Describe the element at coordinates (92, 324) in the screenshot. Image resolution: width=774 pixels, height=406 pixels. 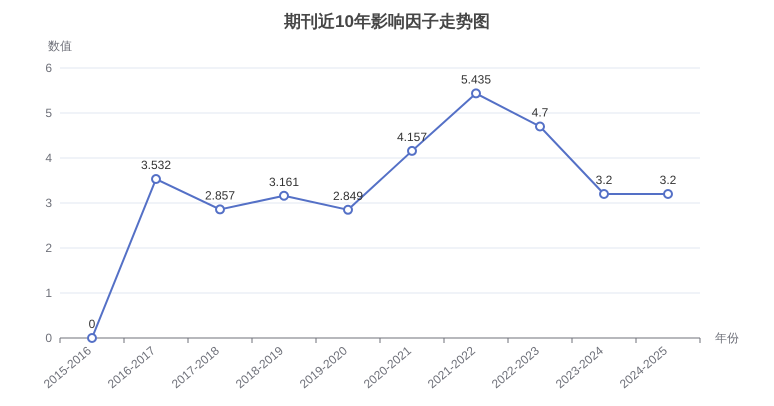
I see `data-label: 0` at that location.